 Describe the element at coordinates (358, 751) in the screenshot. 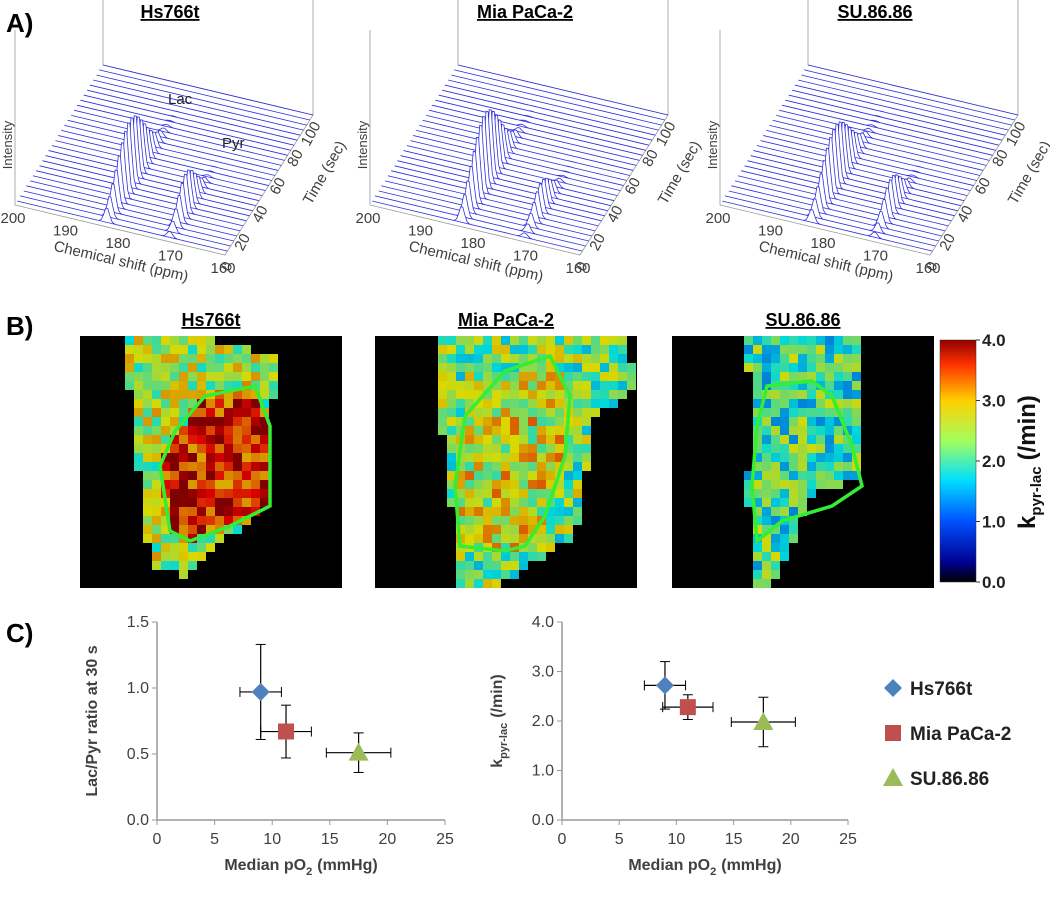

I see `marker` at that location.